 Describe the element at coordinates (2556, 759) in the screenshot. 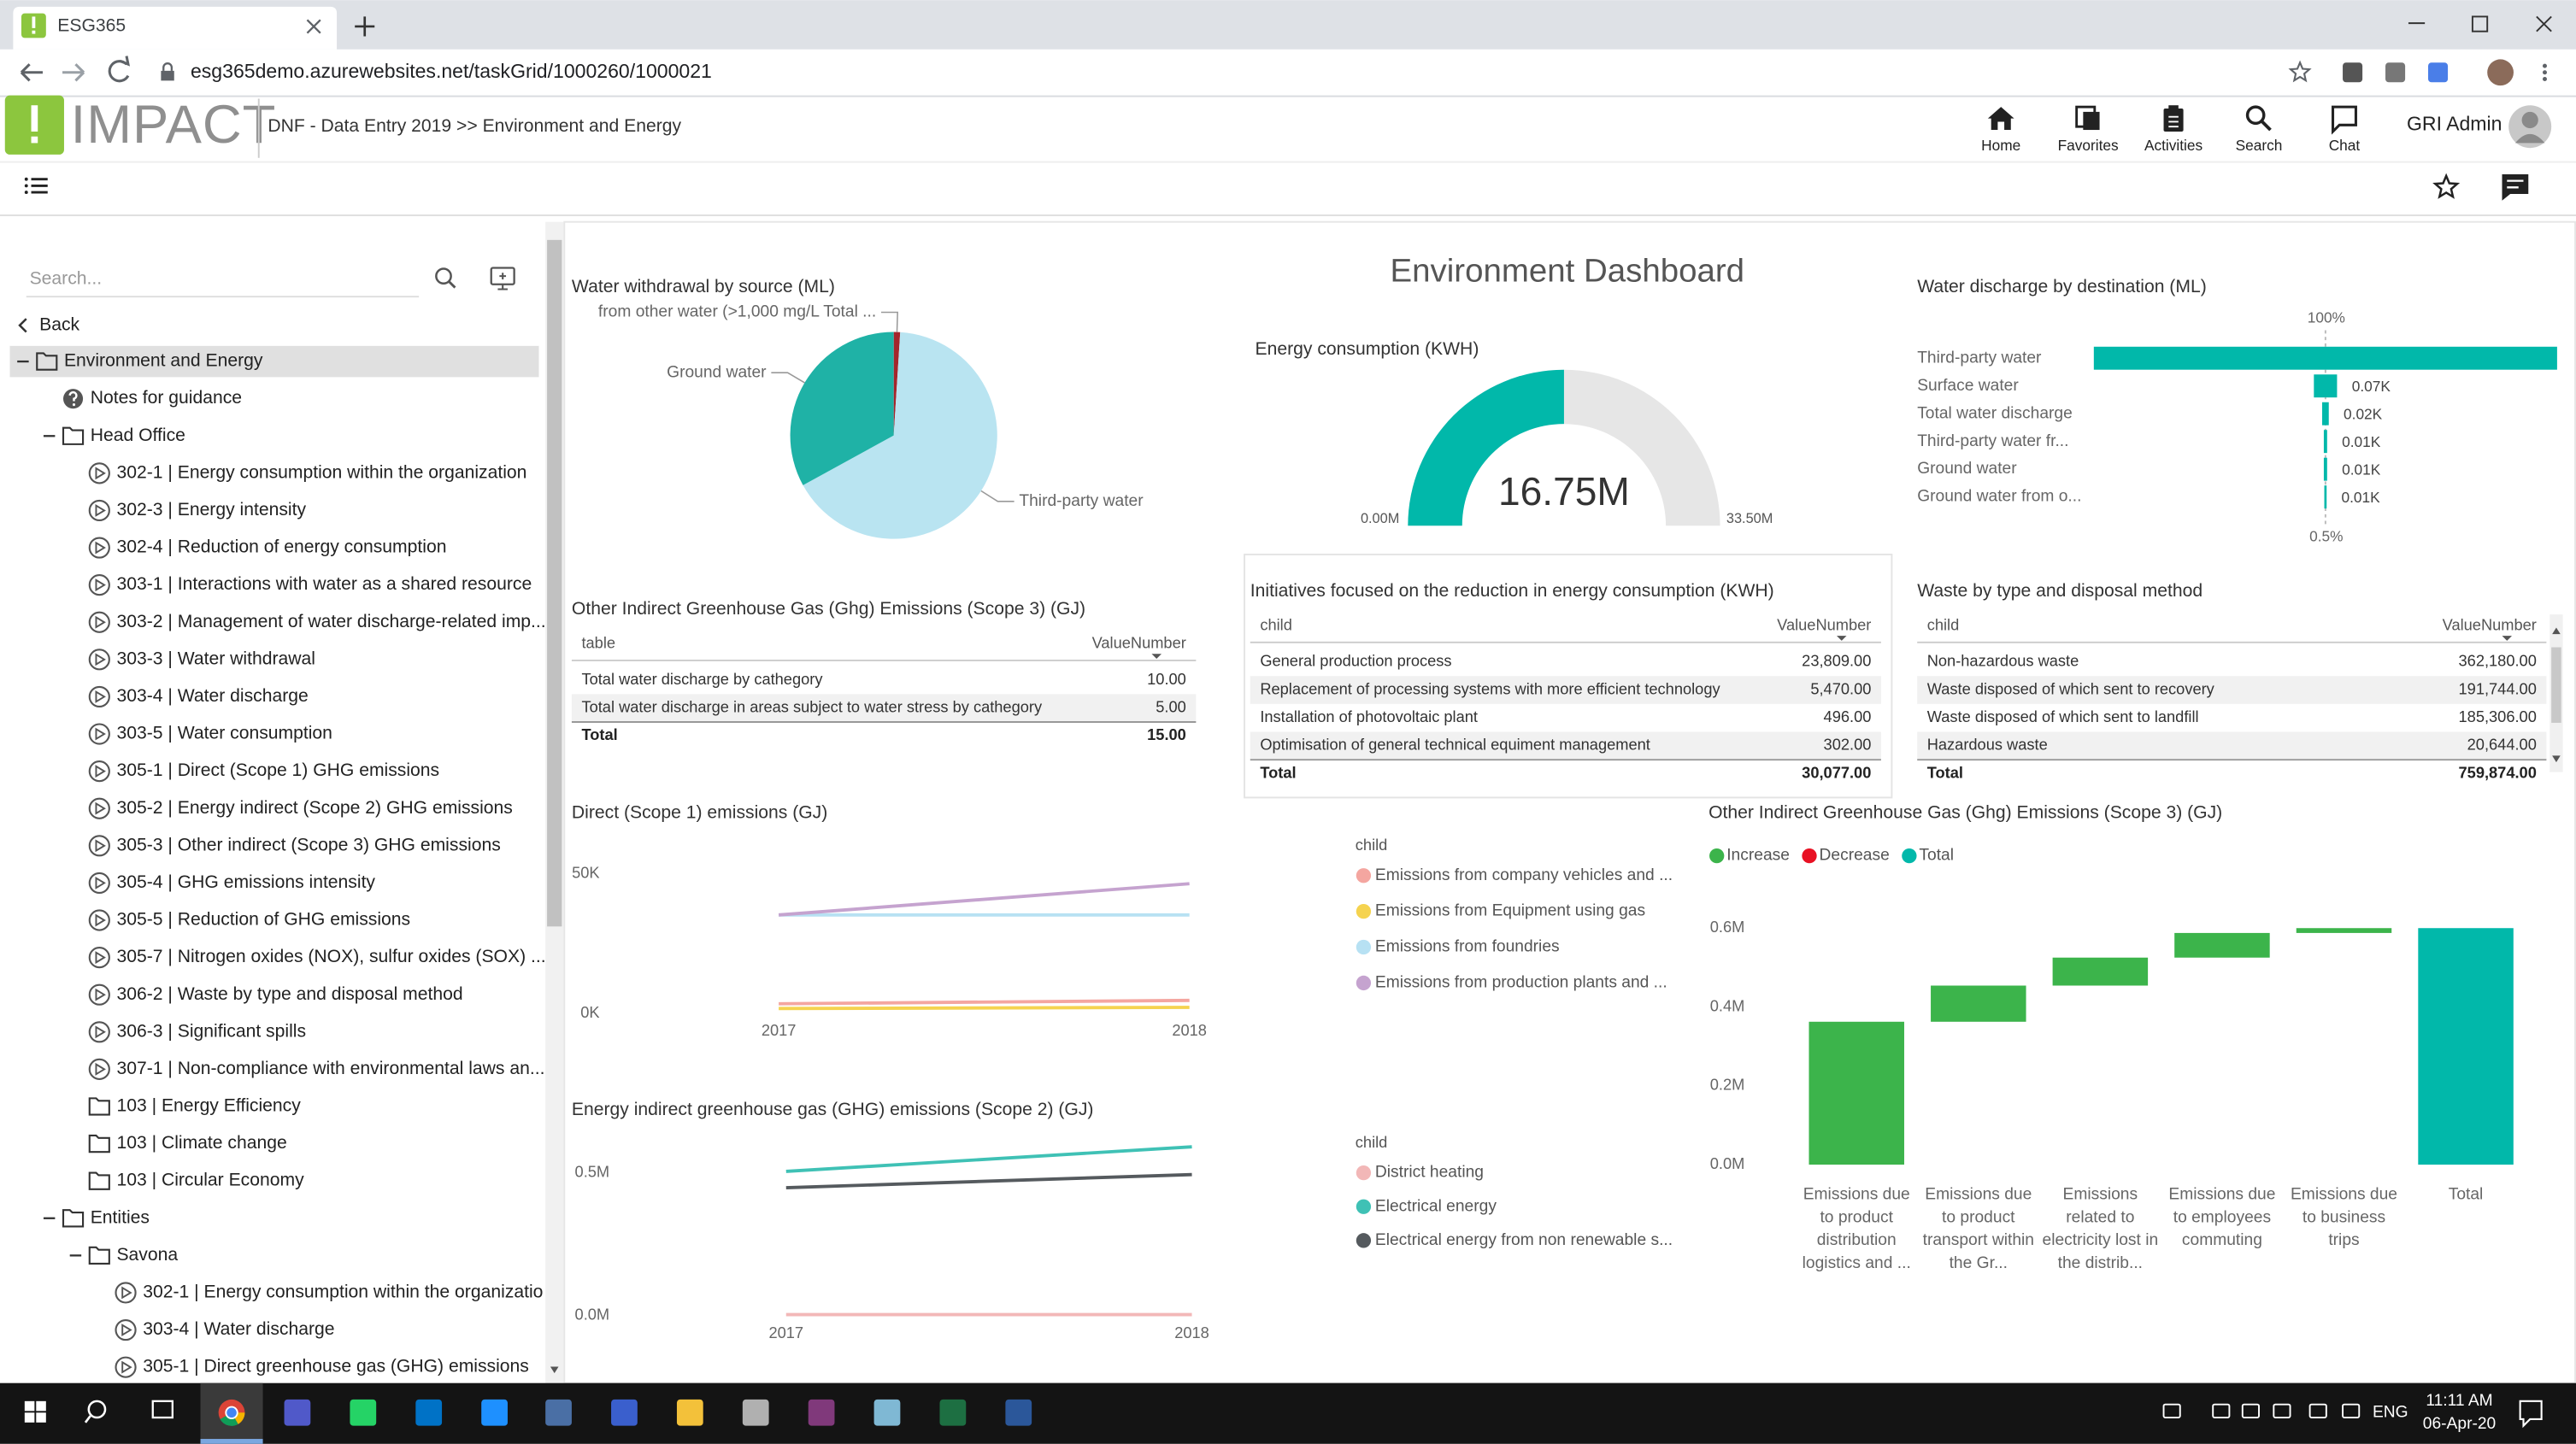

I see `table-scroll-down` at that location.